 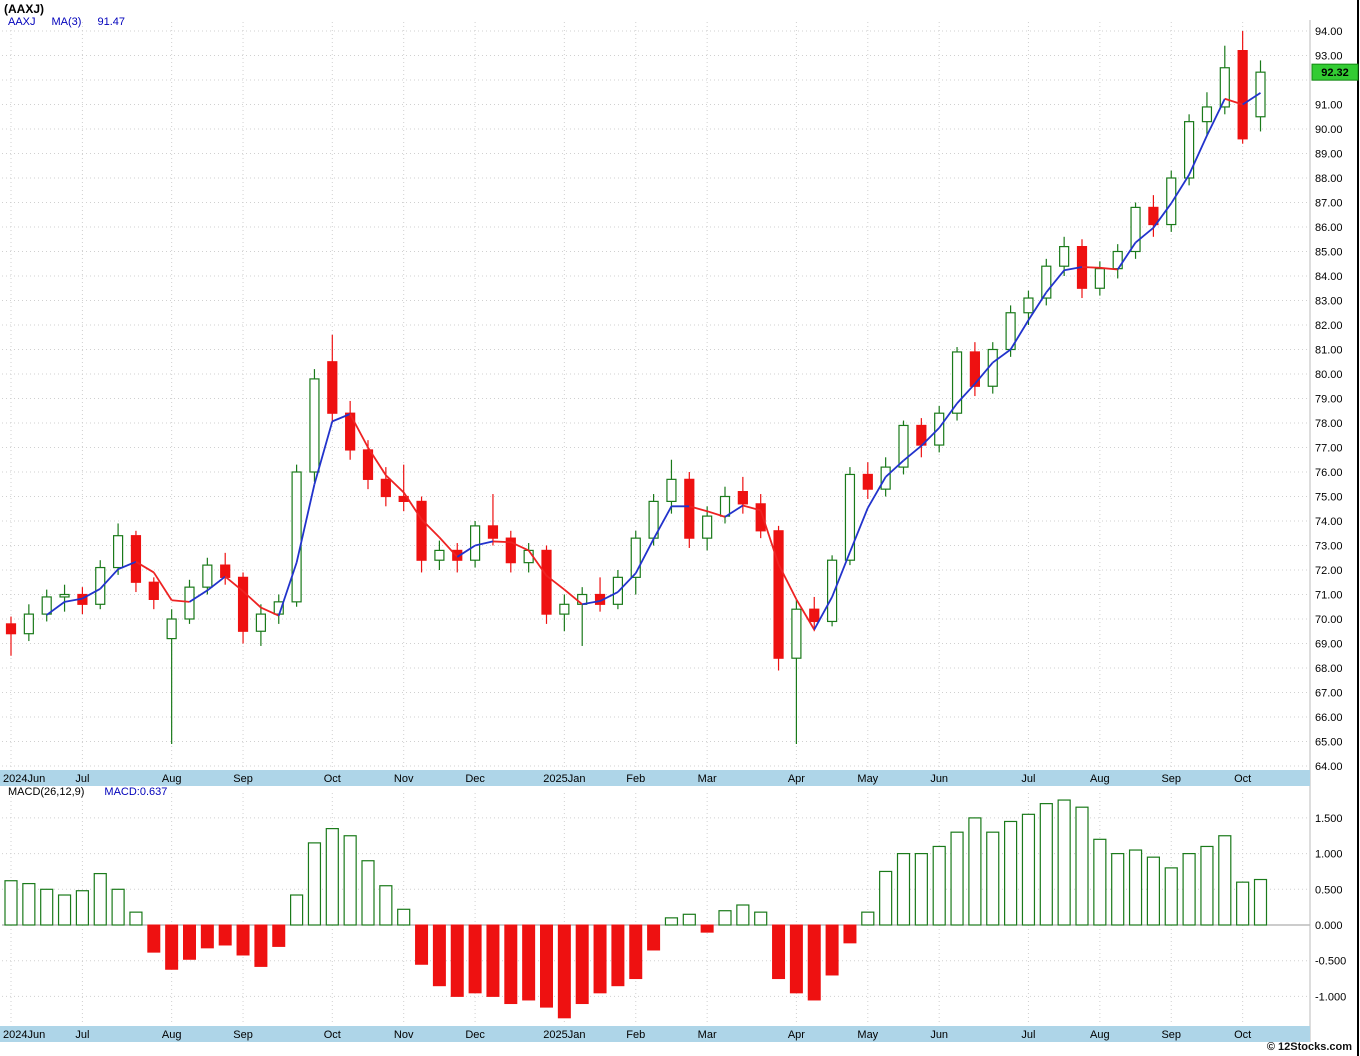 What do you see at coordinates (66, 22) in the screenshot?
I see `legend-ma-label: MA(3)` at bounding box center [66, 22].